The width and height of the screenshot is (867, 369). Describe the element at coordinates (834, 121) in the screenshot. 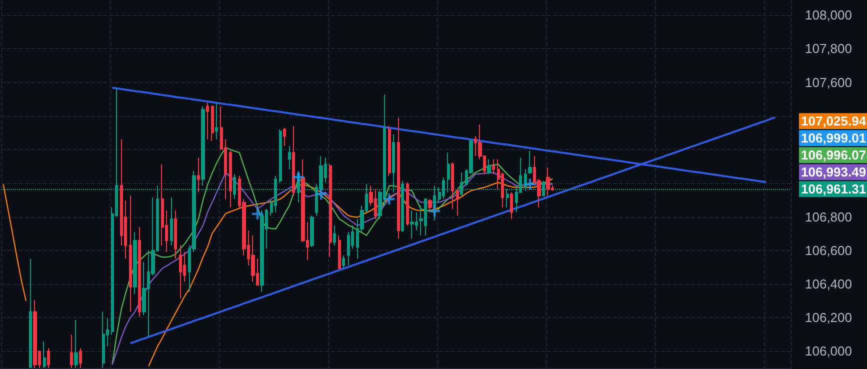

I see `text: 107,025.94` at that location.